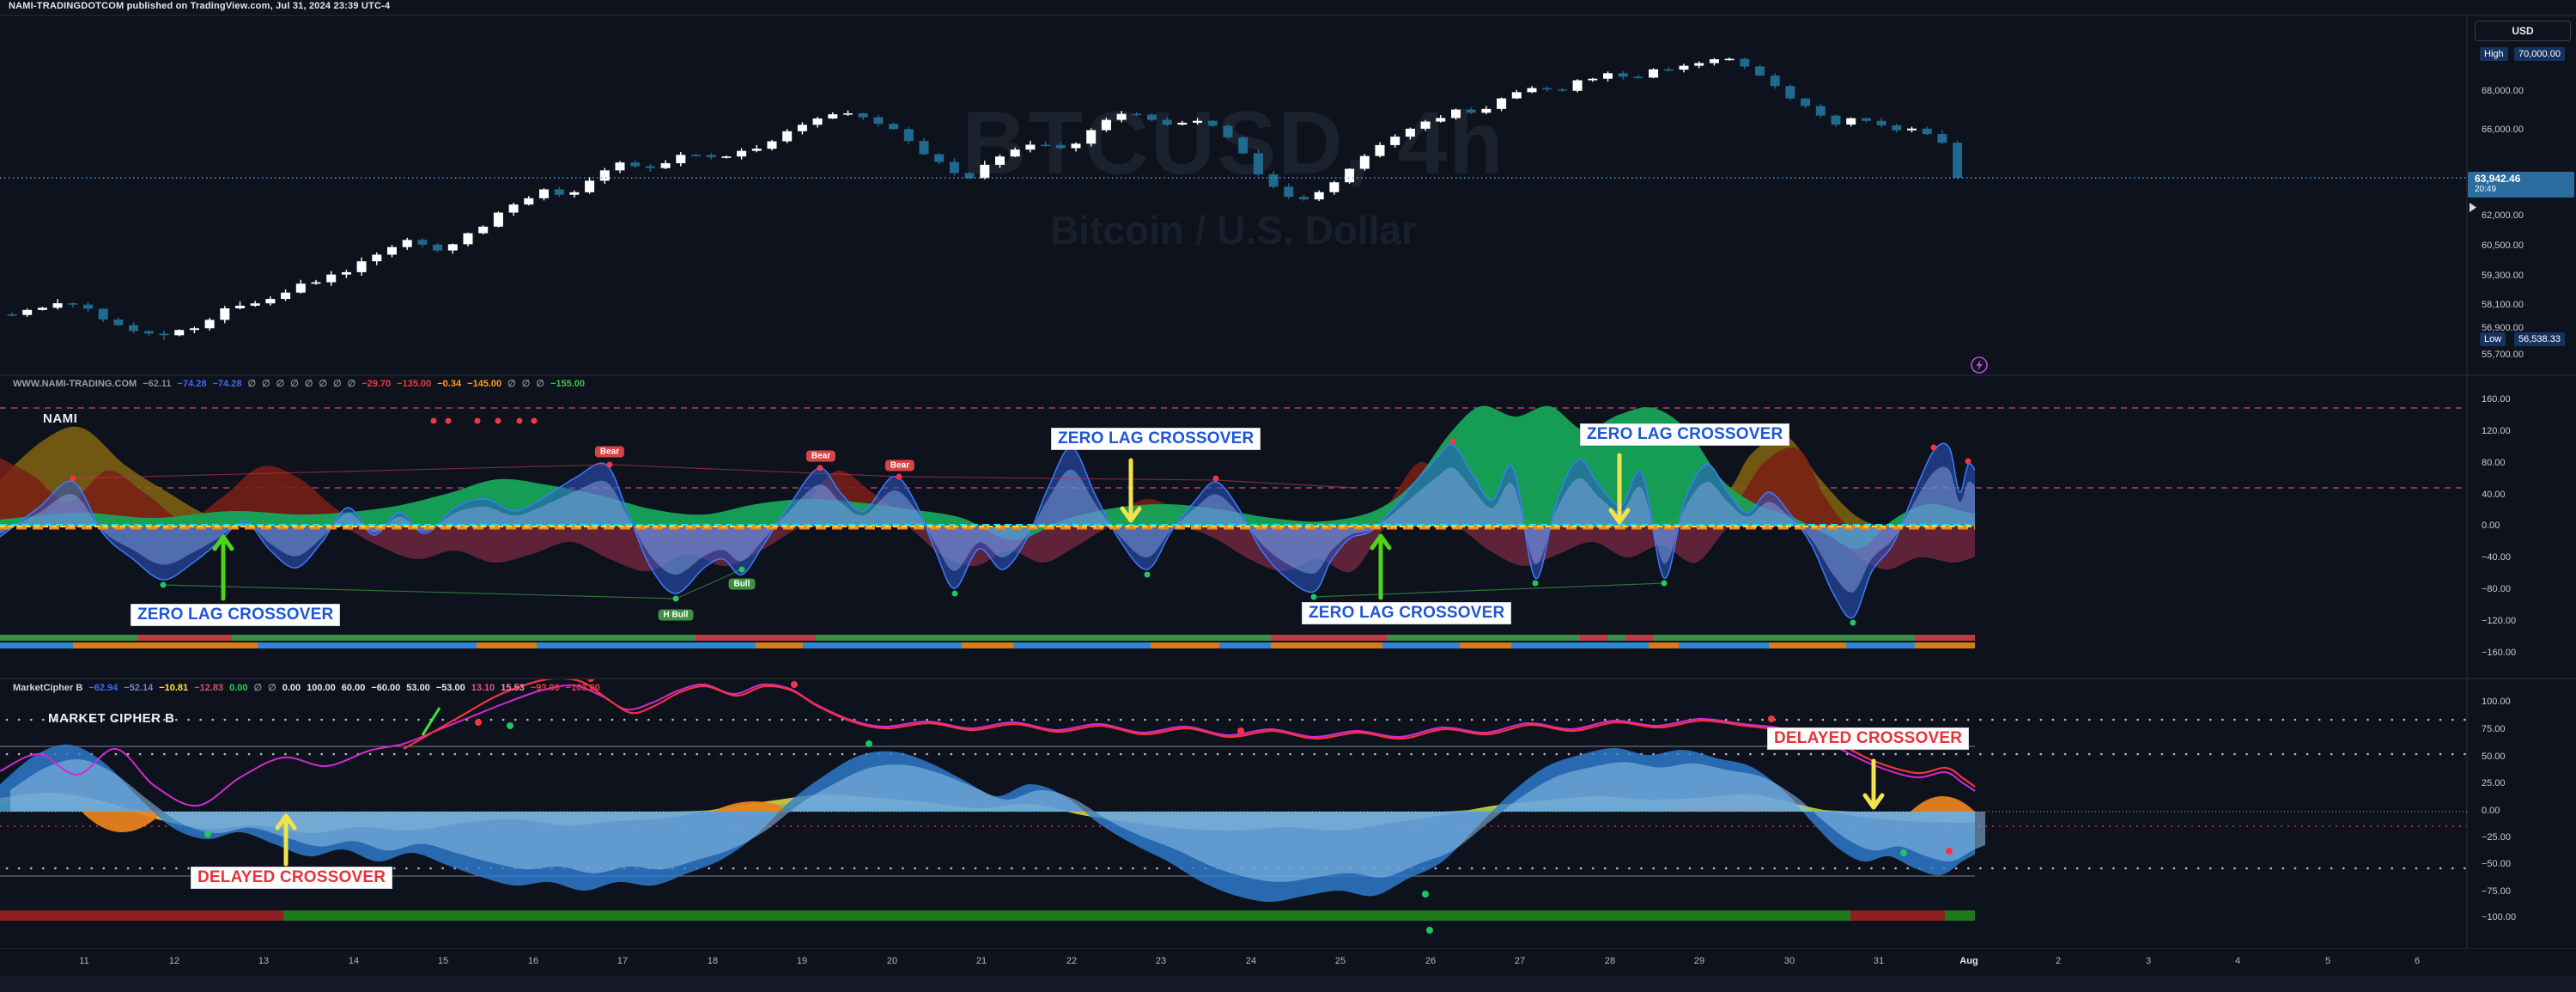 The height and width of the screenshot is (992, 2576). Describe the element at coordinates (1431, 961) in the screenshot. I see `time-axis-label: 26` at that location.